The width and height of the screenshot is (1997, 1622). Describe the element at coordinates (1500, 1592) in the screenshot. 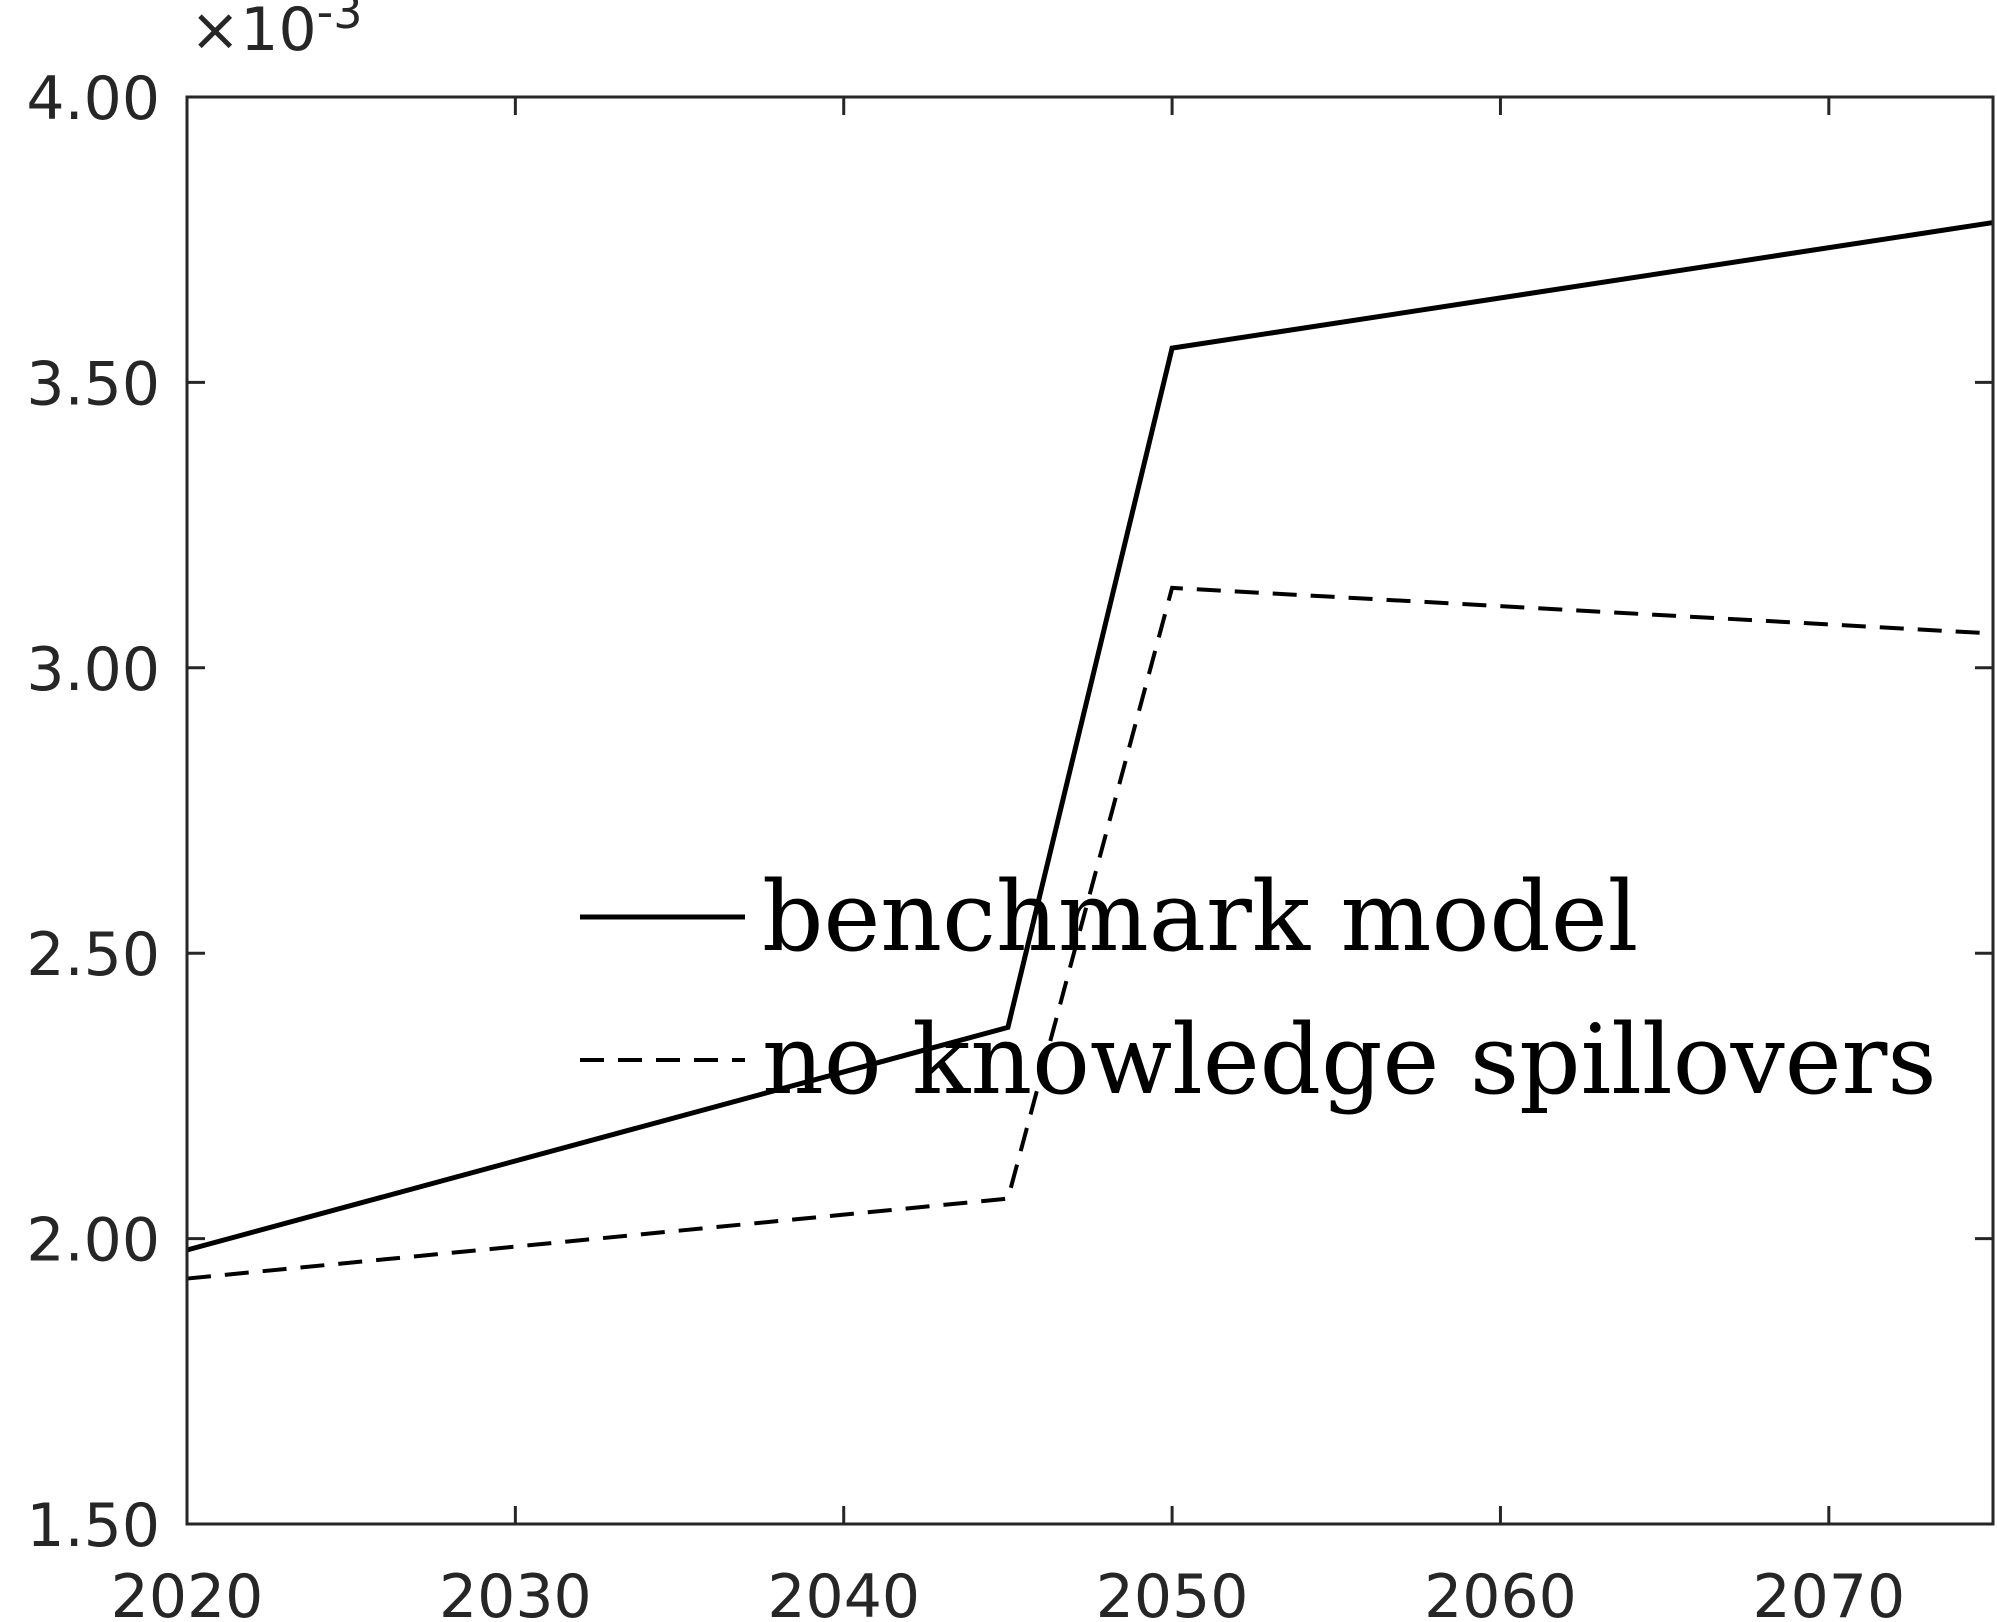

I see `x-tick-label-4: 2060` at that location.